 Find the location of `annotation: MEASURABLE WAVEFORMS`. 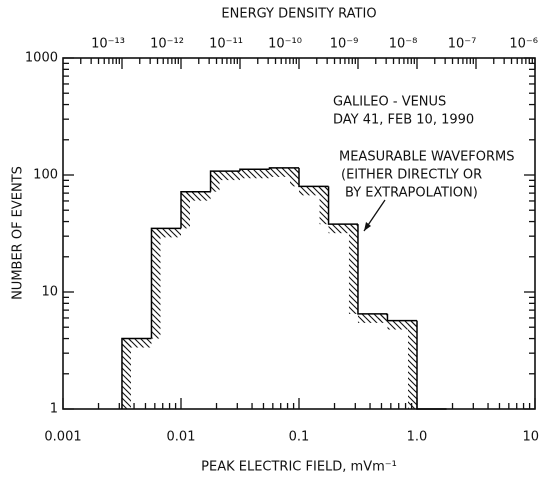

annotation: MEASURABLE WAVEFORMS is located at coordinates (427, 157).